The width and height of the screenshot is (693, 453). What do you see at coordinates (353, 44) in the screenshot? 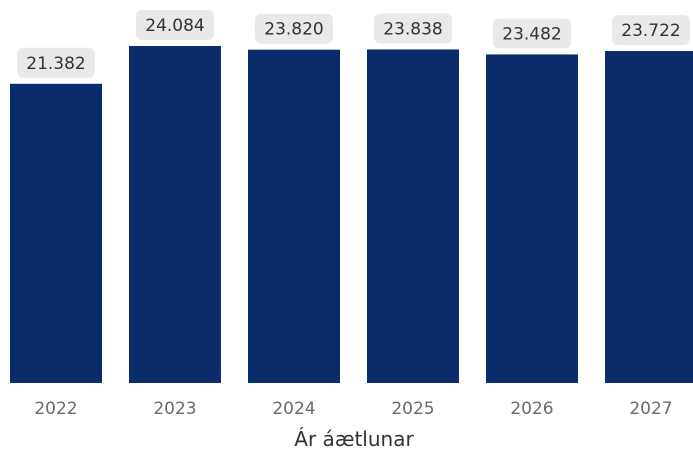
I see `data-labels-group: 21.382 24.084 23.820 23.838 23.482 23.722` at bounding box center [353, 44].